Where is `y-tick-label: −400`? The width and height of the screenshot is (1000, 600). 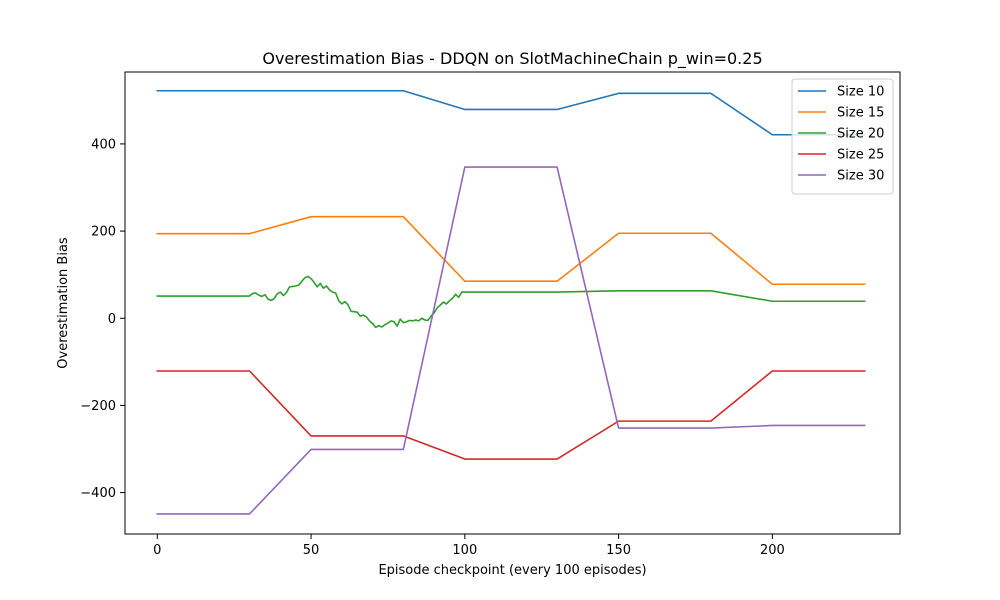
y-tick-label: −400 is located at coordinates (98, 493).